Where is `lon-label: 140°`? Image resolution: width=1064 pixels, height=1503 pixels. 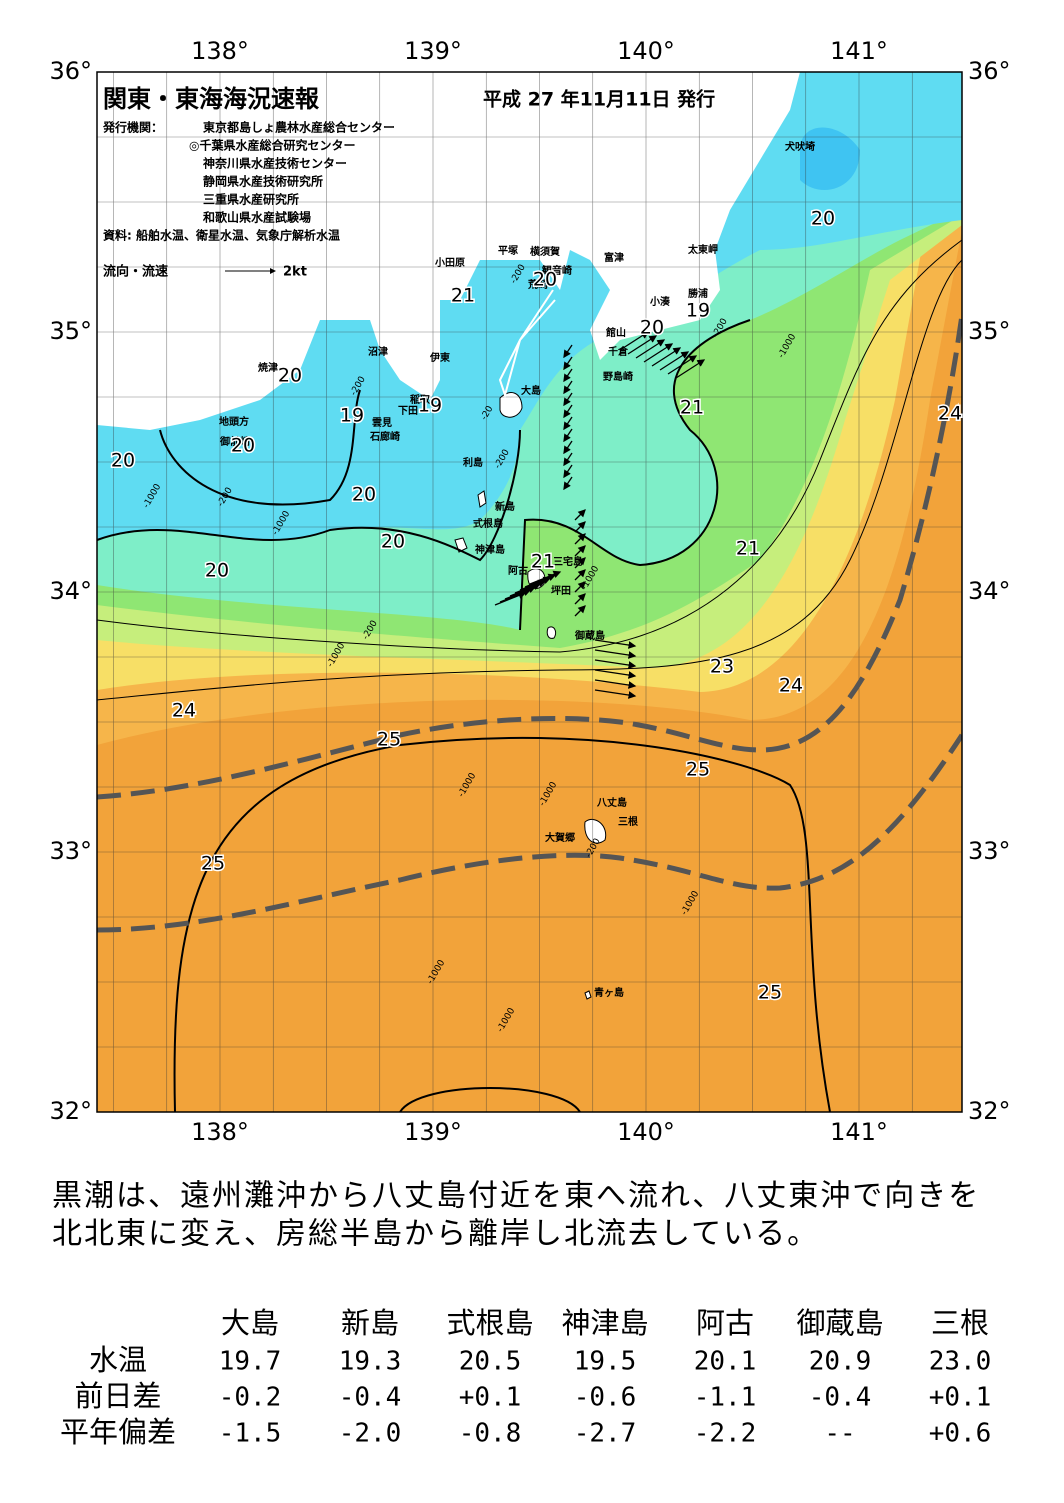 lon-label: 140° is located at coordinates (646, 51).